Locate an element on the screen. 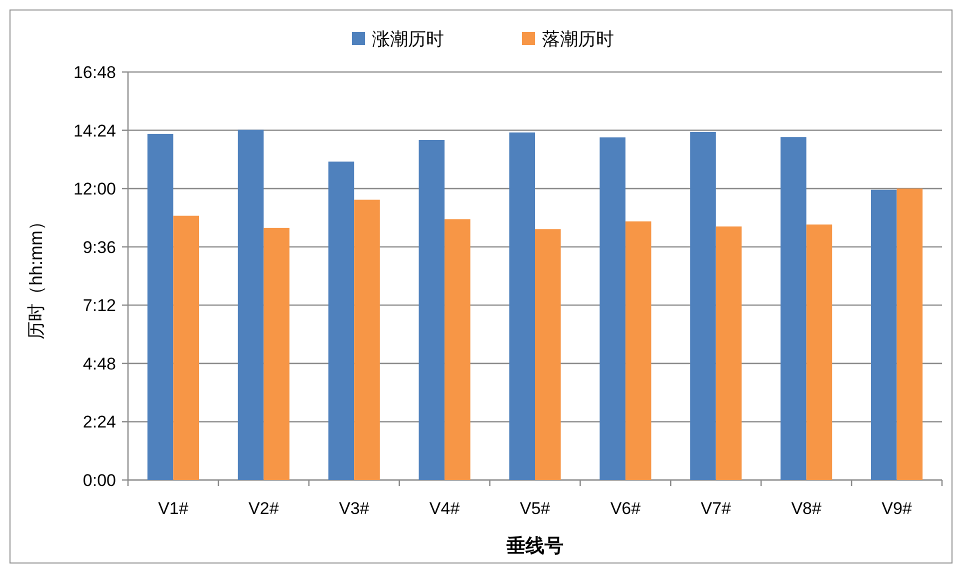 This screenshot has height=571, width=962. ytick: 16:48 is located at coordinates (94, 72).